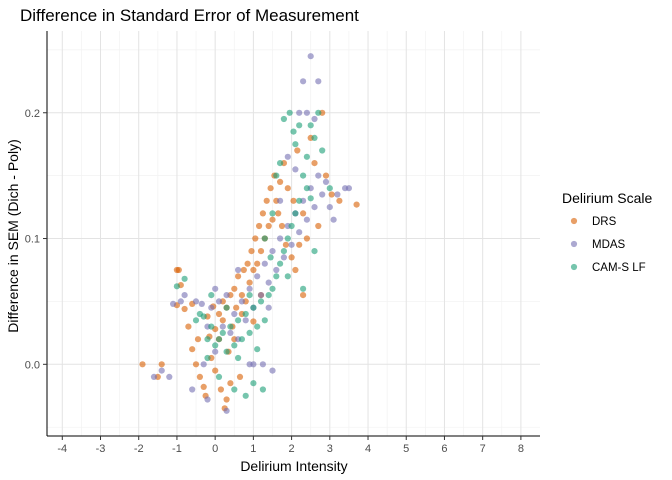 This screenshot has height=480, width=672. I want to click on x-tick-label: -4, so click(62, 449).